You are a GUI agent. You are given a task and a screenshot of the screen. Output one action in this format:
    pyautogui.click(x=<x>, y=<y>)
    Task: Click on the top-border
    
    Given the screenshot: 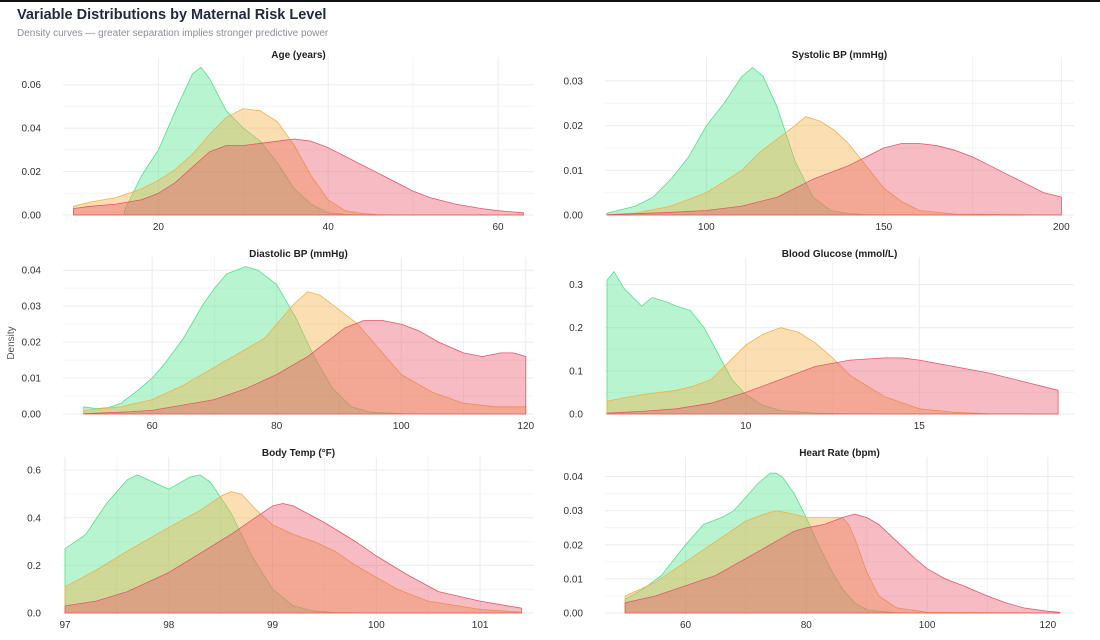 What is the action you would take?
    pyautogui.click(x=550, y=1)
    